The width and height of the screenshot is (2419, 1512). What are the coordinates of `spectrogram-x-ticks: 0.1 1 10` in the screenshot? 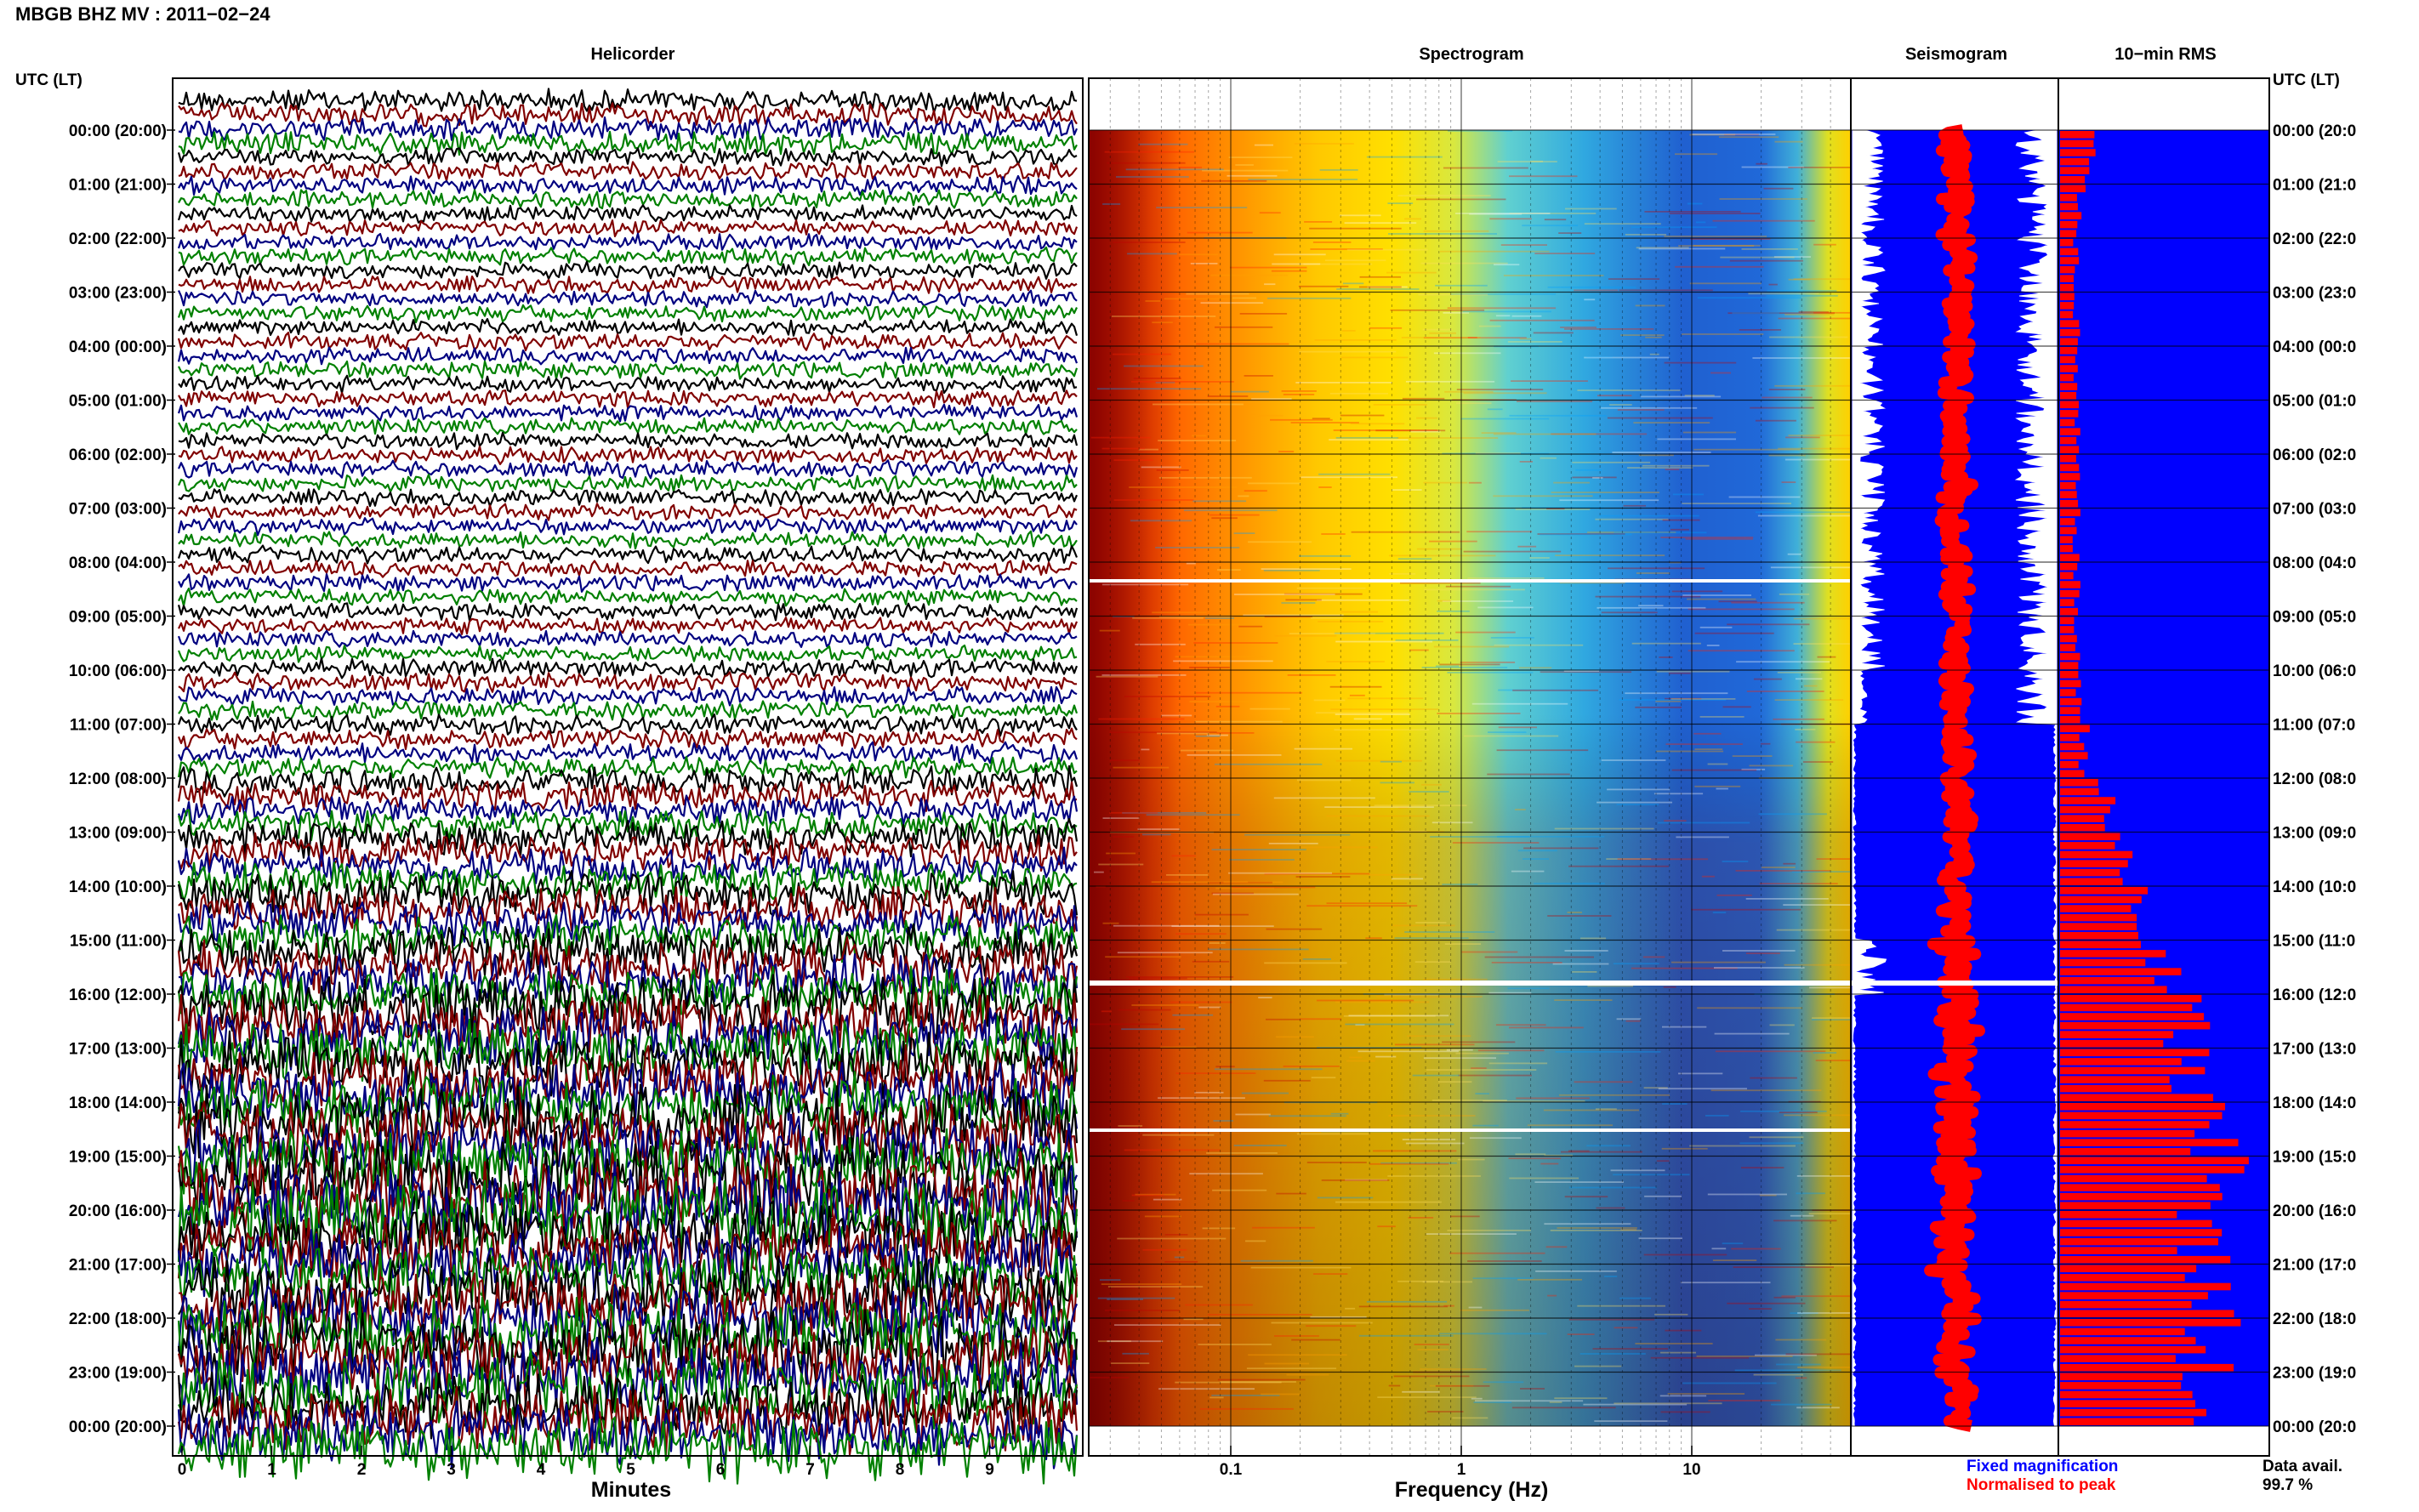 It's located at (1460, 1462).